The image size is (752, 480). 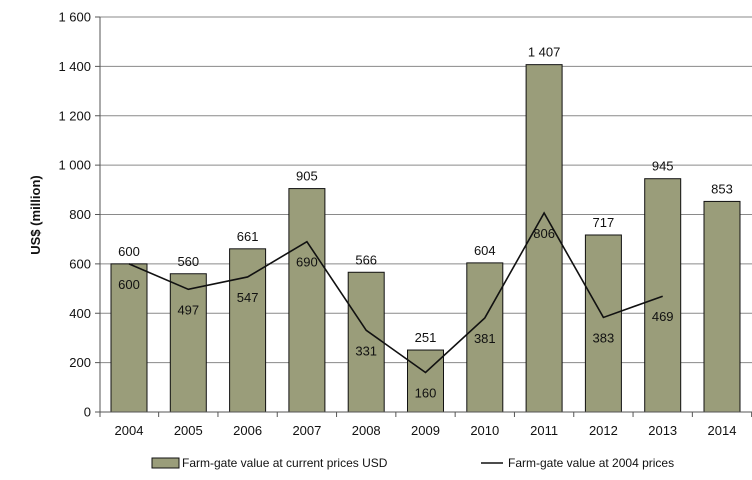 I want to click on line-value-label: 160, so click(x=426, y=393).